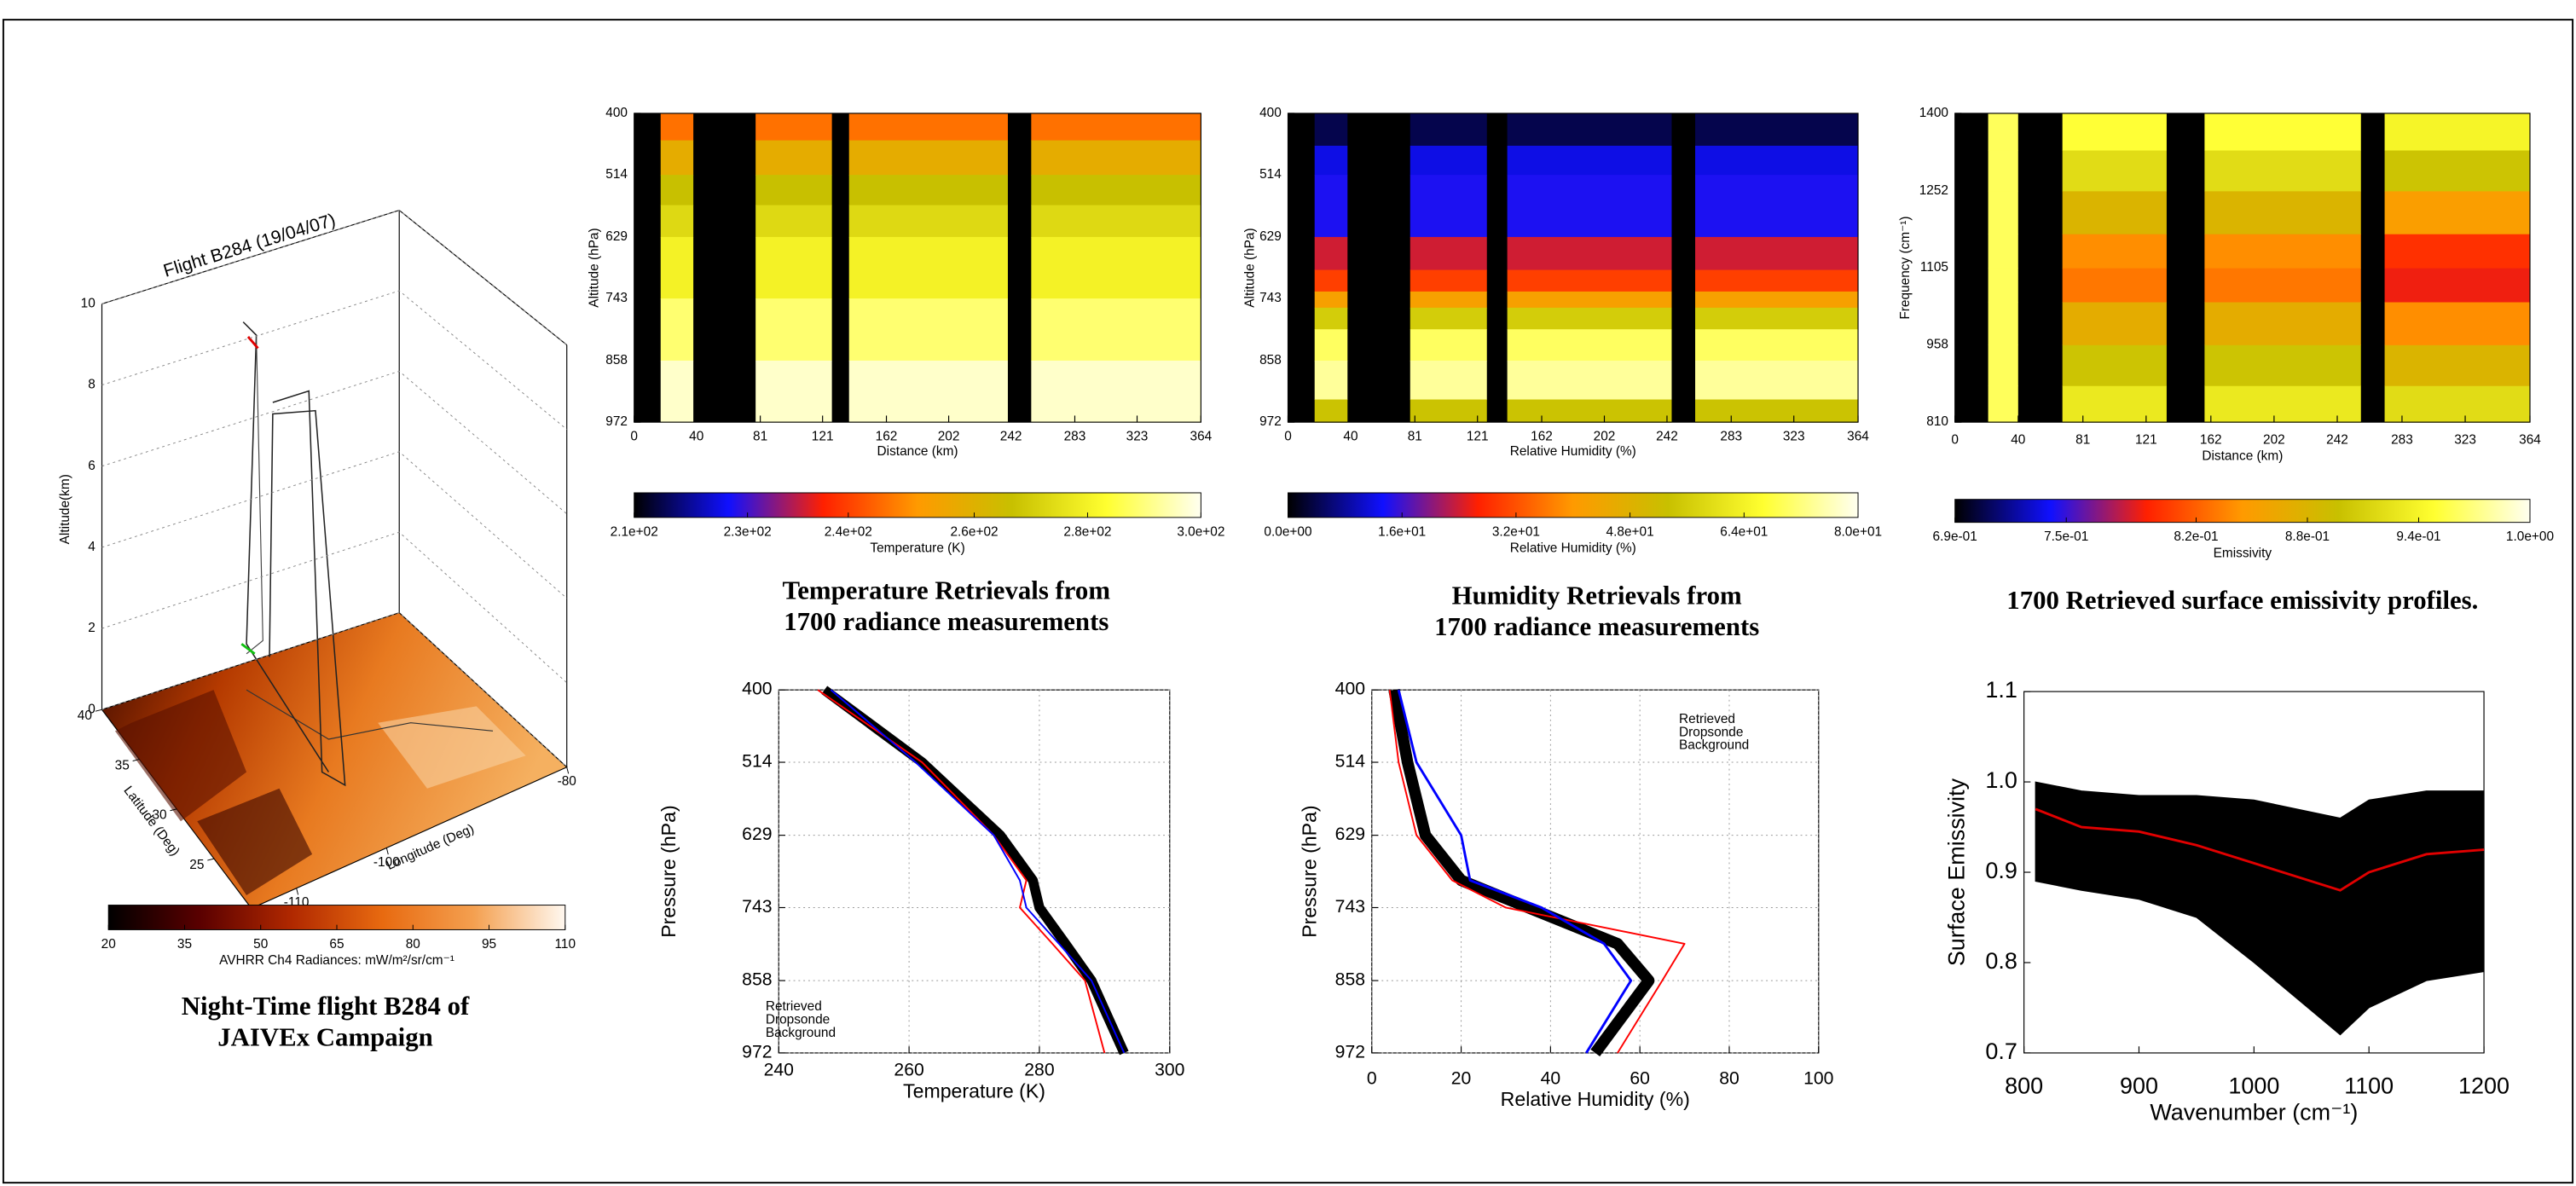 This screenshot has height=1186, width=2576. I want to click on z-tick-label: 6, so click(92, 466).